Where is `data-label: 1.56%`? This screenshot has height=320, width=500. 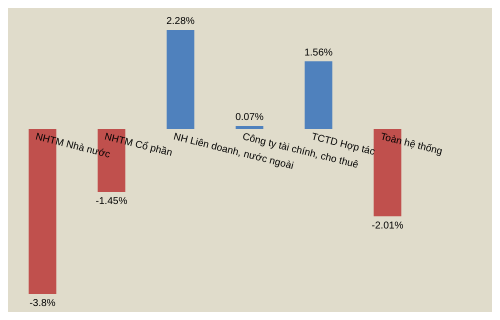
data-label: 1.56% is located at coordinates (318, 52).